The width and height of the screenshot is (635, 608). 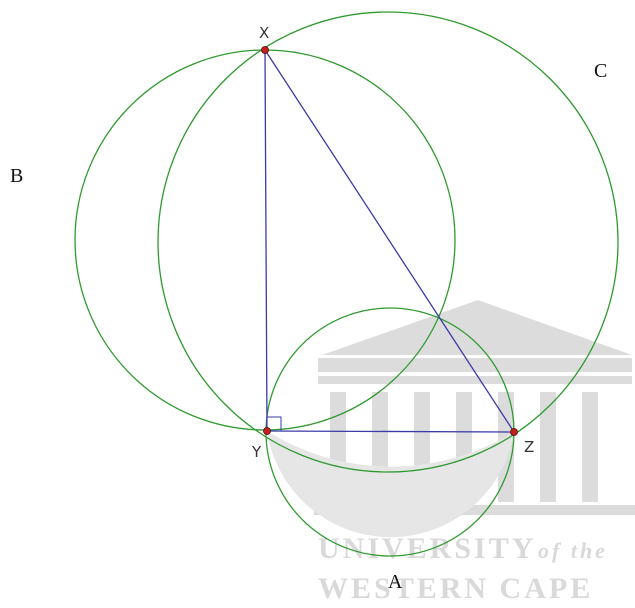 I want to click on watermark-entablature, so click(x=475, y=365).